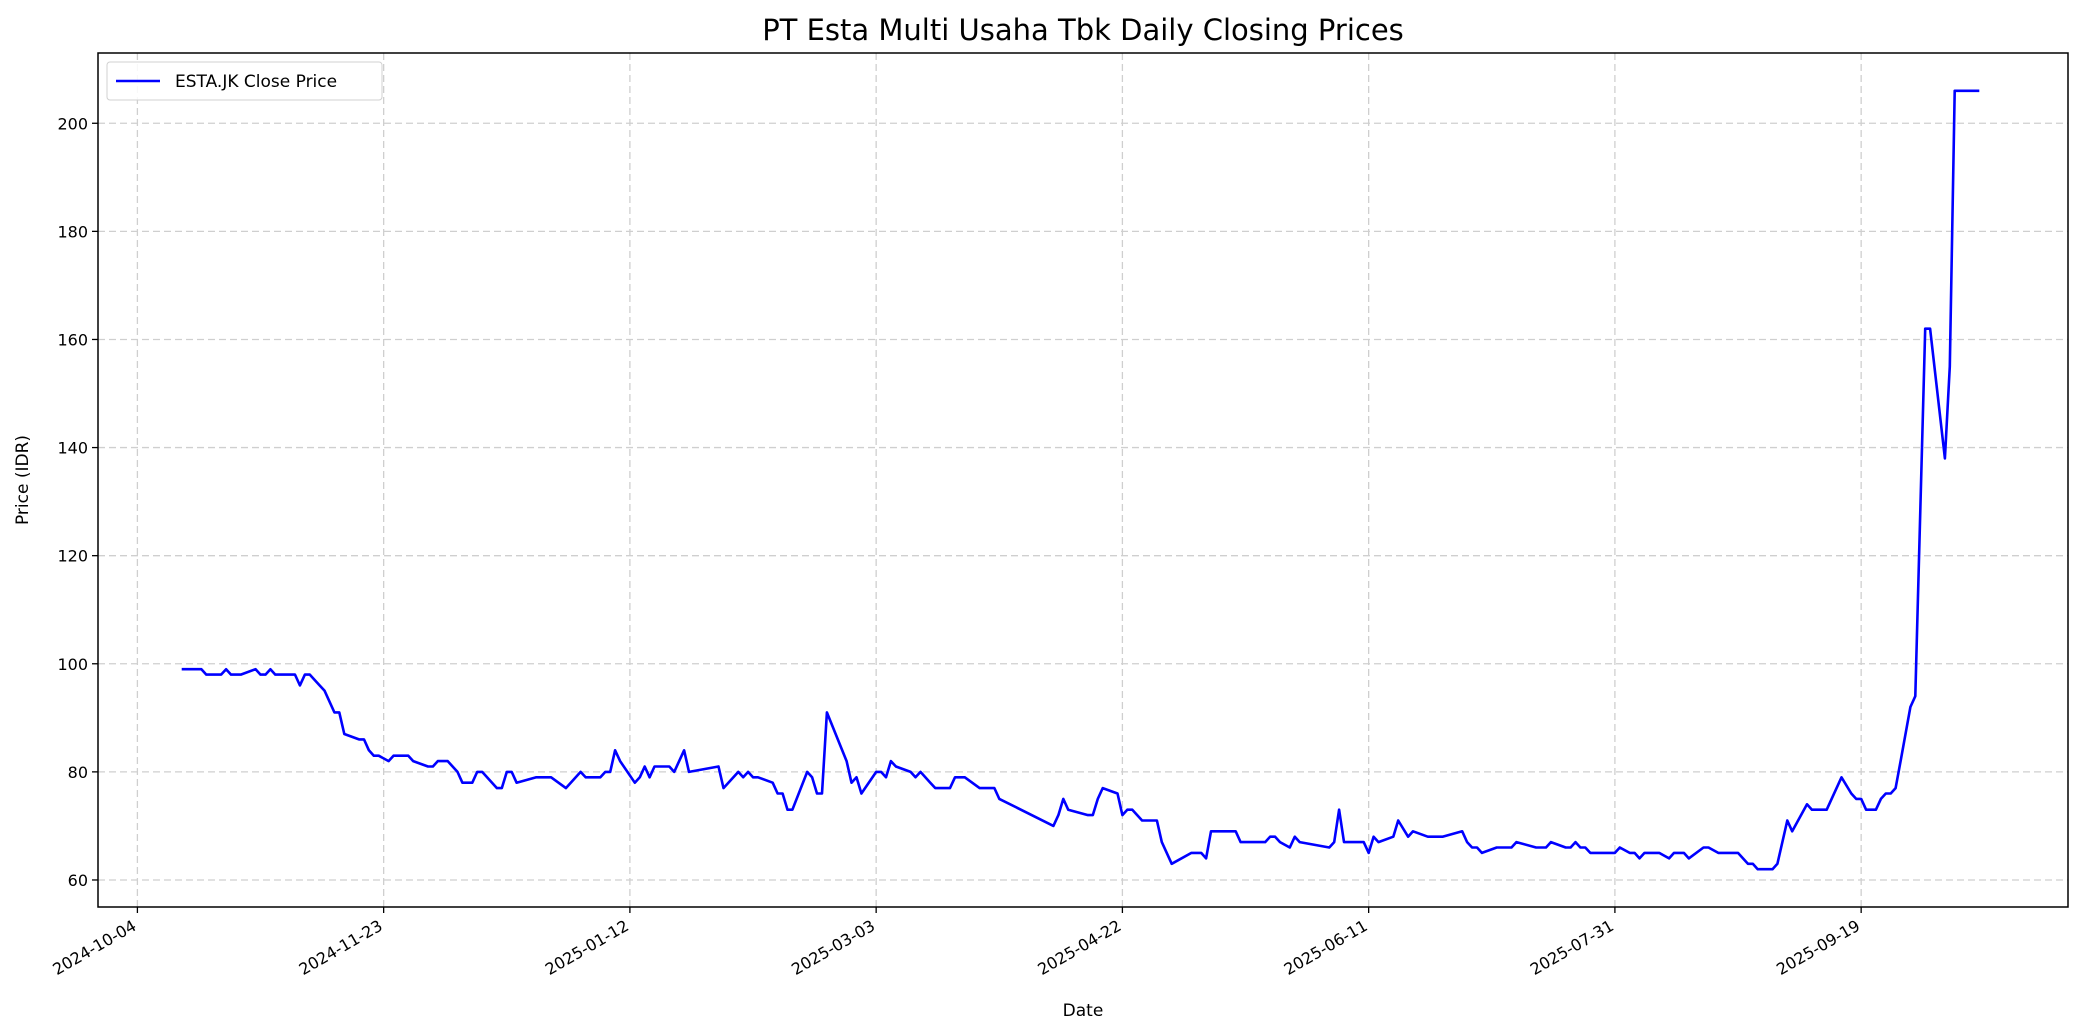  What do you see at coordinates (72, 123) in the screenshot?
I see `y-tick-label: 200` at bounding box center [72, 123].